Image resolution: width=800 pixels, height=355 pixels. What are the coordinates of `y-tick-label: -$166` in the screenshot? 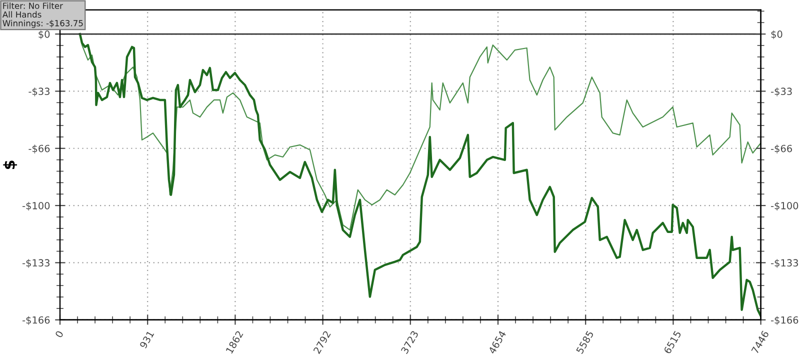 It's located at (36, 320).